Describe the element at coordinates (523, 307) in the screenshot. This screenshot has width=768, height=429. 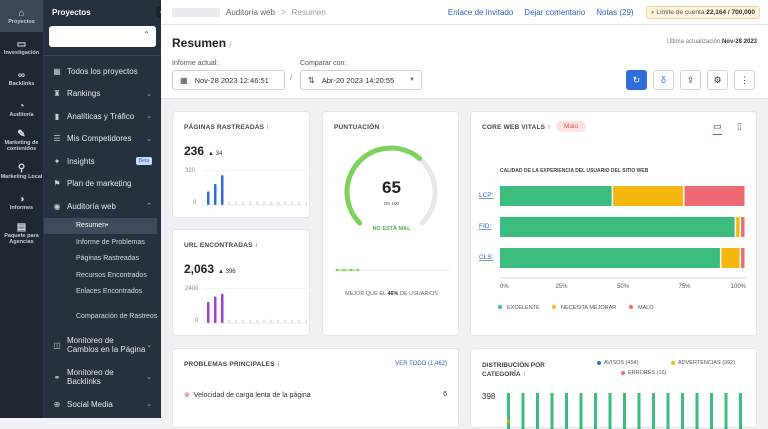
I see `legend-label: EXCELENTE` at that location.